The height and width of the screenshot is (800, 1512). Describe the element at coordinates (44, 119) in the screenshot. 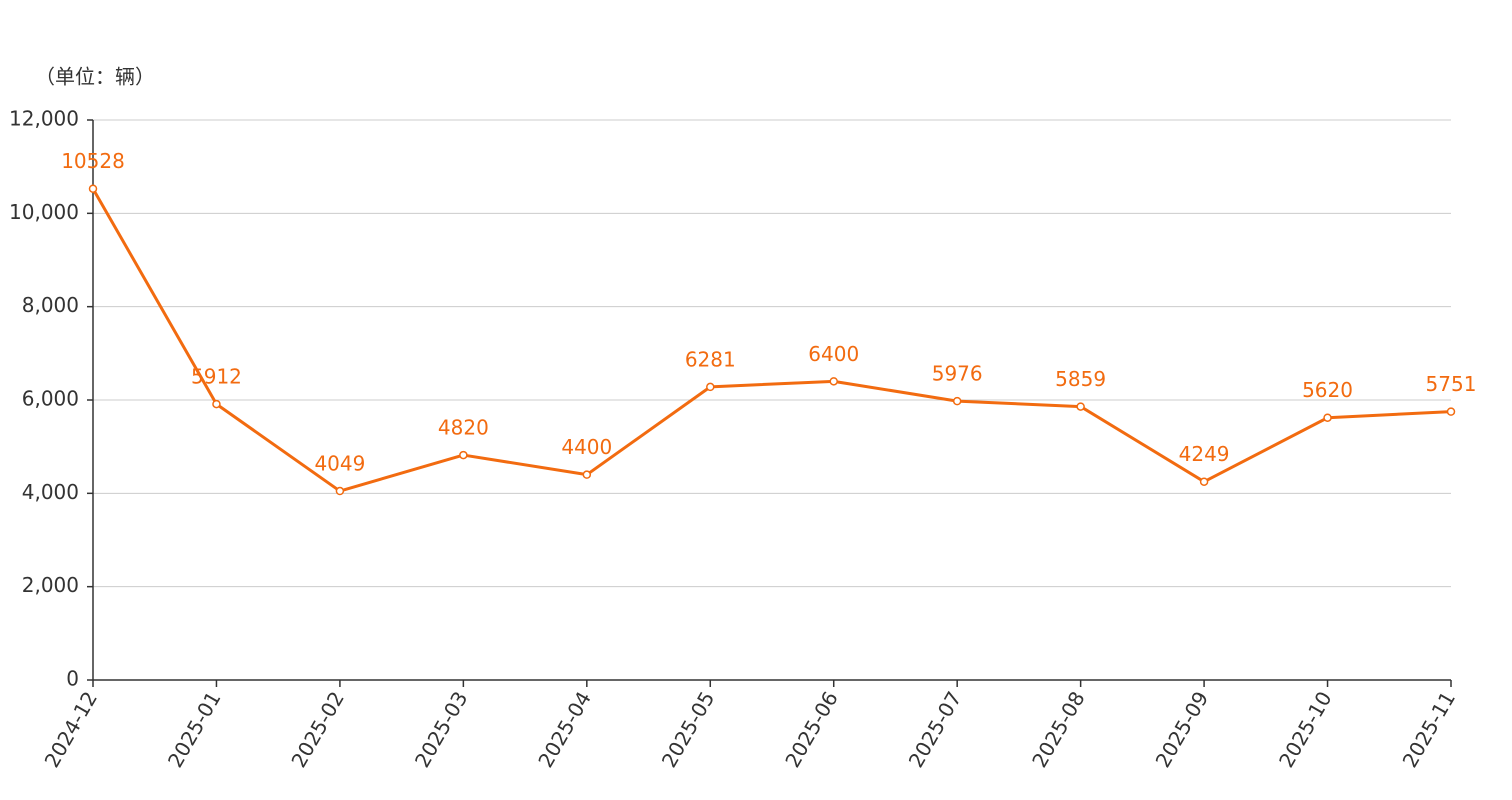

I see `y-tick-label: 12,000` at that location.